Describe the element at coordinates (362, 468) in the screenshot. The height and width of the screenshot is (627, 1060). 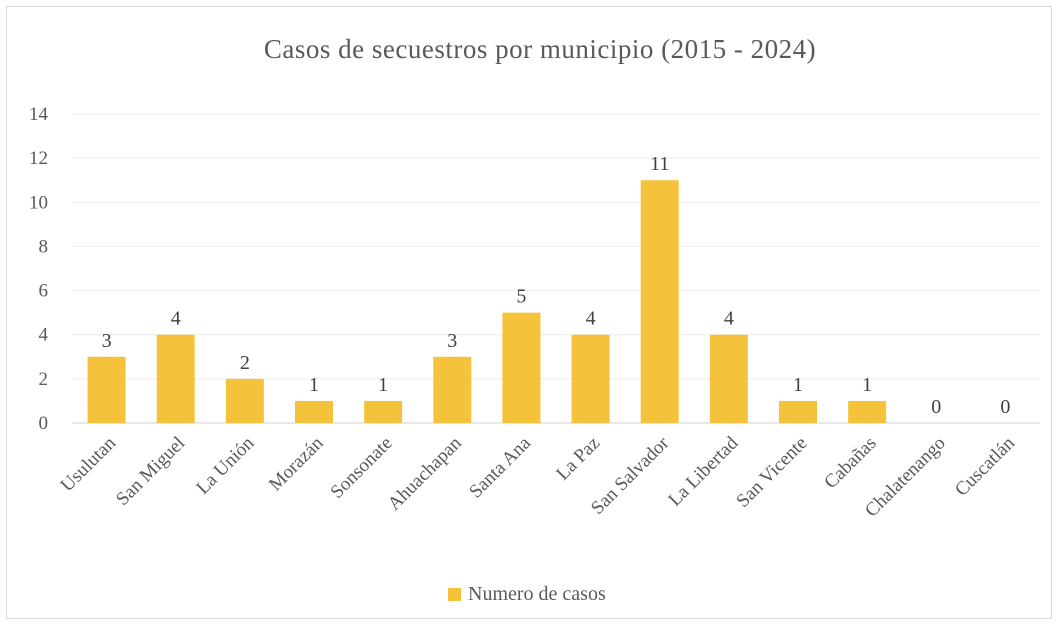
I see `category-label: Sonsonate` at that location.